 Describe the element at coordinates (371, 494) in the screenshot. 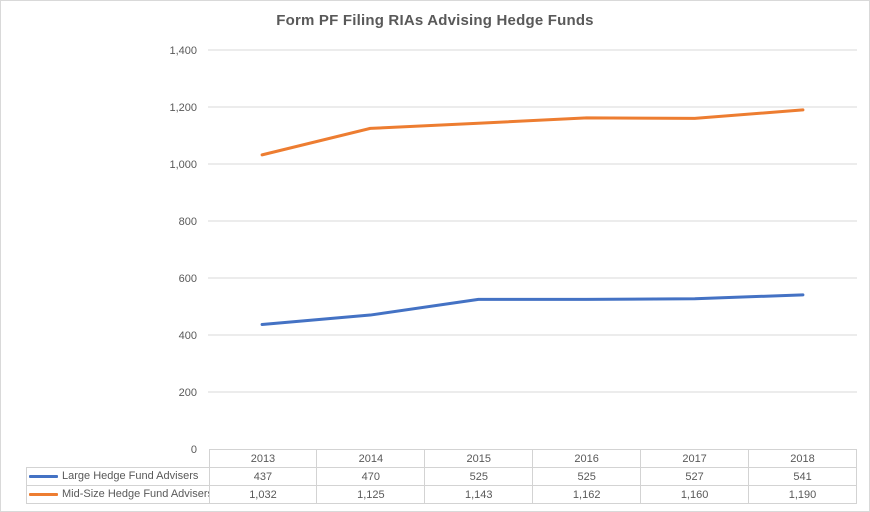

I see `value-cell: 1,125` at that location.